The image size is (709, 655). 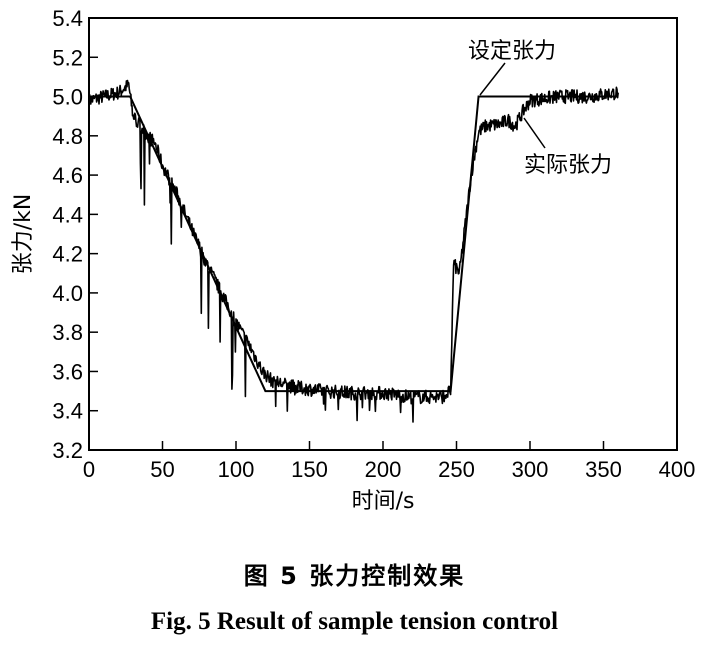 I want to click on y-tick-label: 3.4, so click(x=67, y=411).